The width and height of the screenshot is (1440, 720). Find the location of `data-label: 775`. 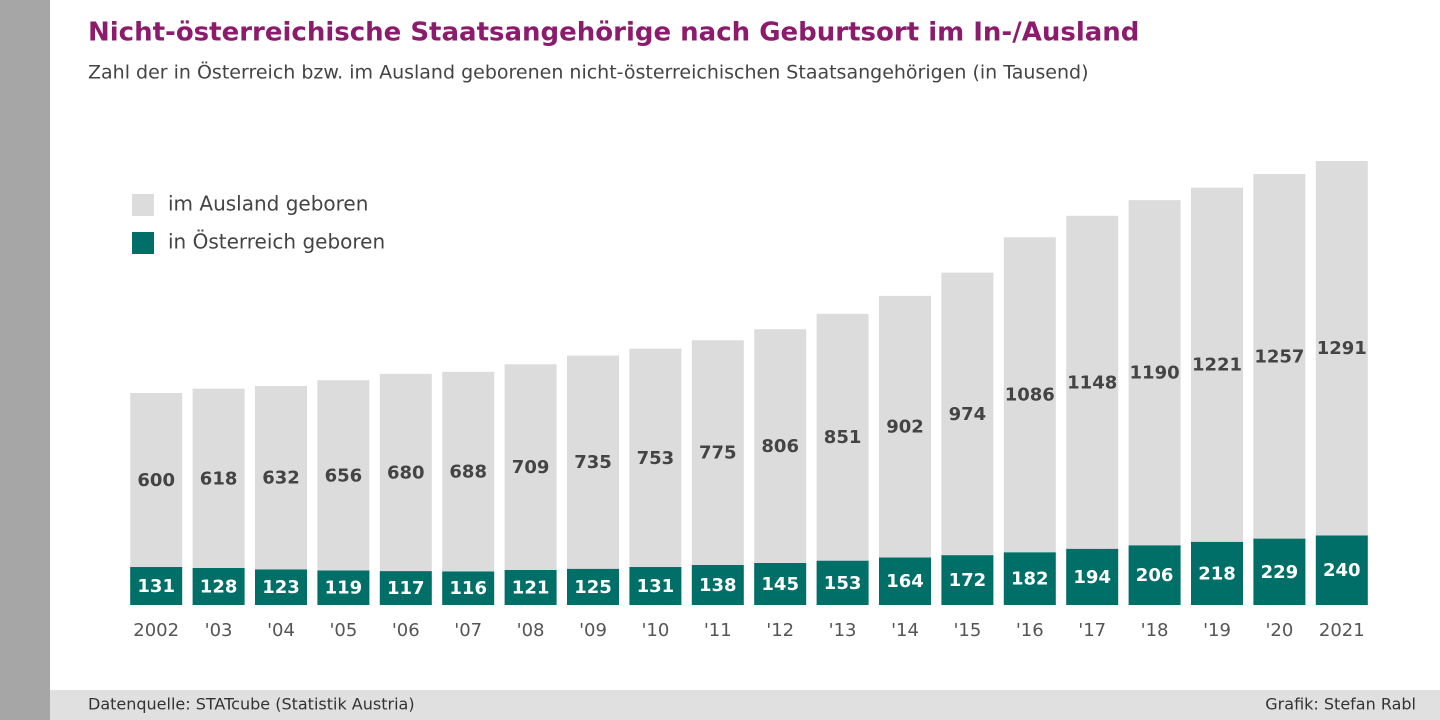

data-label: 775 is located at coordinates (718, 453).